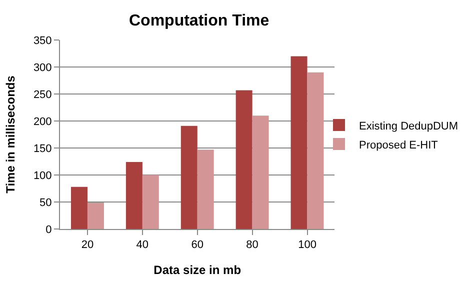 This screenshot has width=474, height=285. I want to click on y-tick-label: 200, so click(42, 122).